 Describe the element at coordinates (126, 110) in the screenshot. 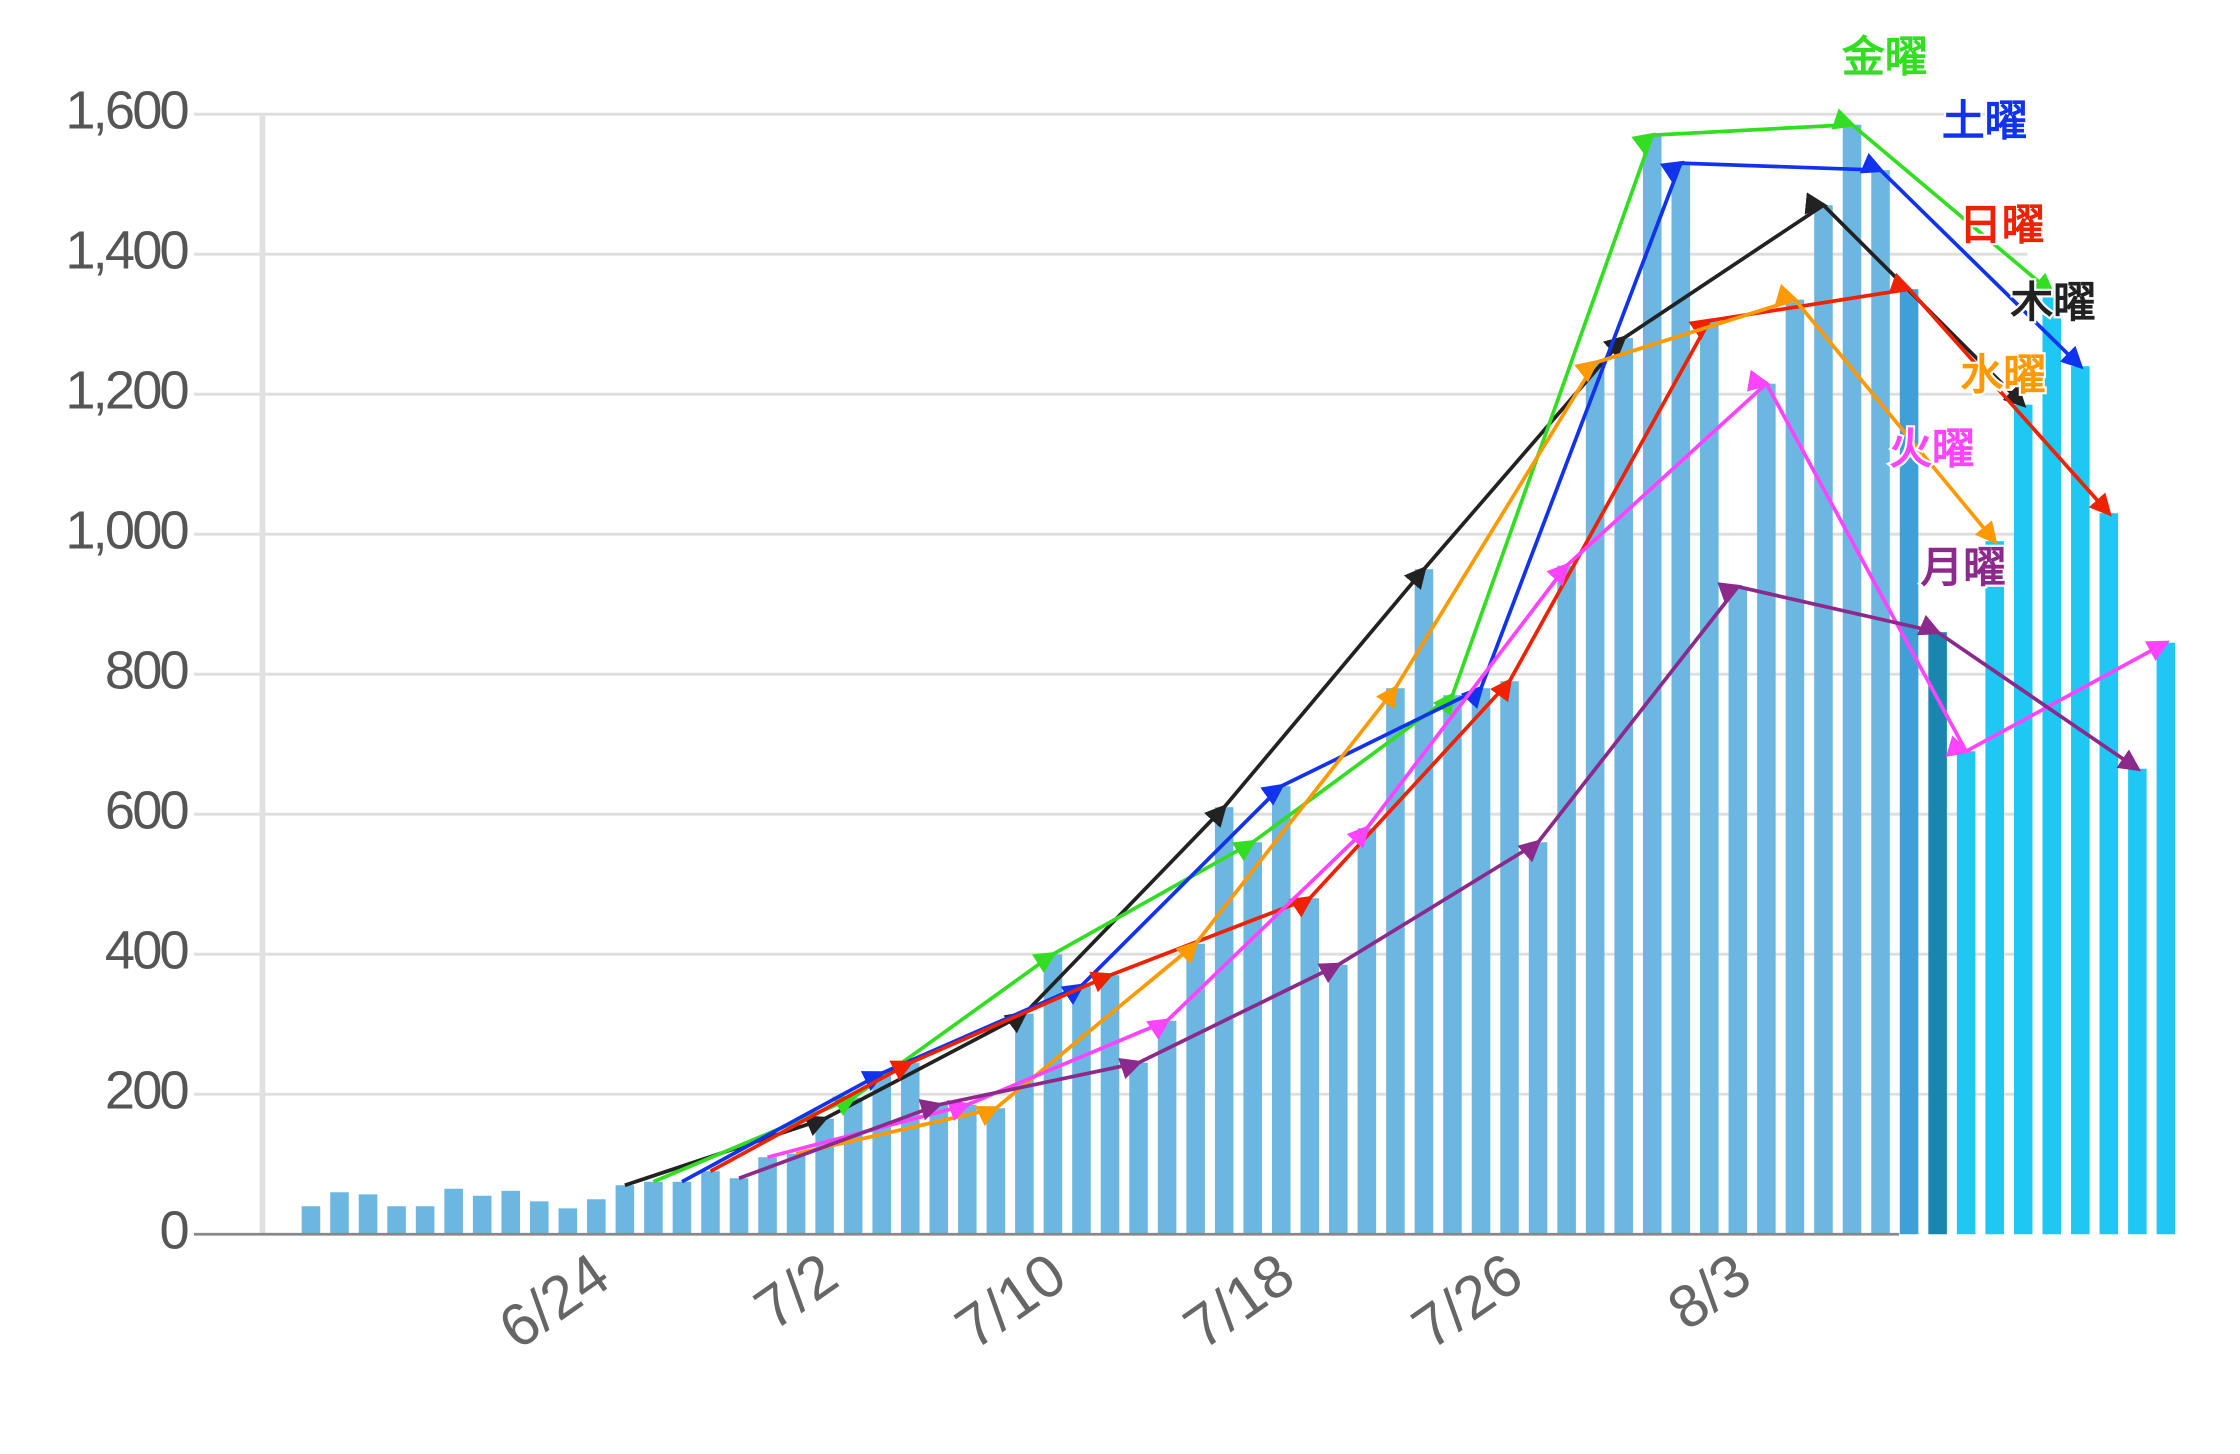

I see `y-tick-label: 1,600` at that location.